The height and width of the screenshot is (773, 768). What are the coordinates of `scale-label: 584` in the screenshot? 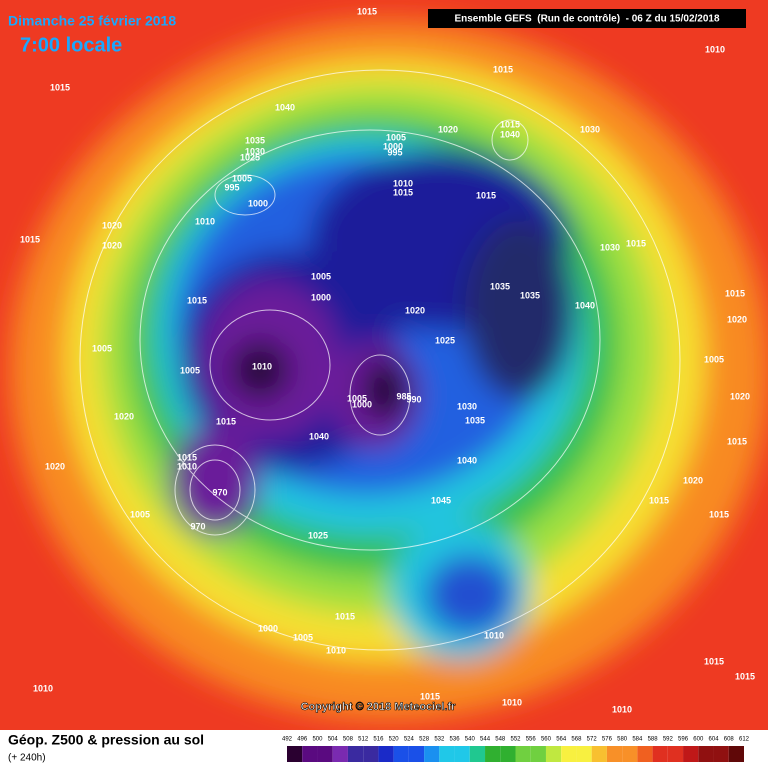 It's located at (637, 740).